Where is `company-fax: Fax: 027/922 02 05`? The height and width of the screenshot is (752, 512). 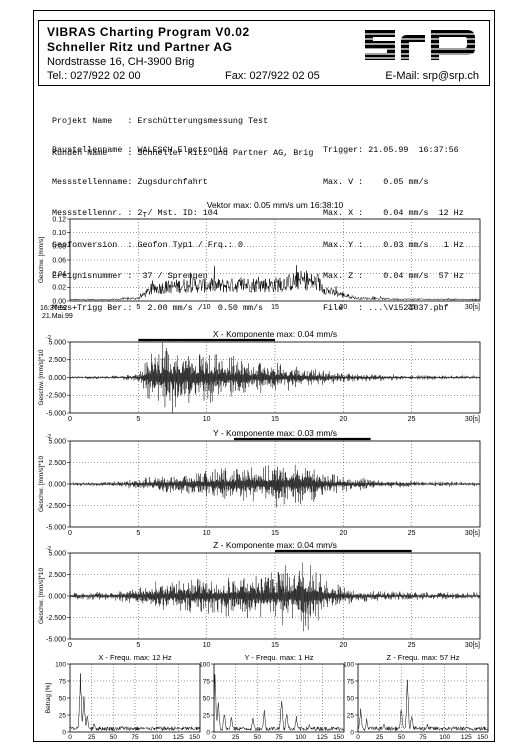
company-fax: Fax: 027/922 02 05 is located at coordinates (272, 76).